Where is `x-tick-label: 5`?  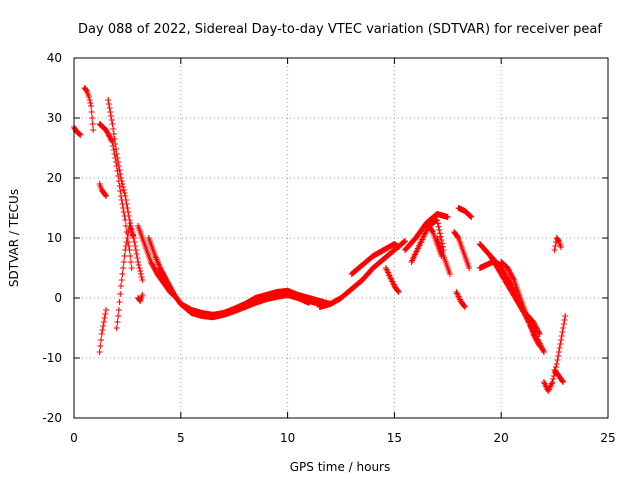
x-tick-label: 5 is located at coordinates (181, 438).